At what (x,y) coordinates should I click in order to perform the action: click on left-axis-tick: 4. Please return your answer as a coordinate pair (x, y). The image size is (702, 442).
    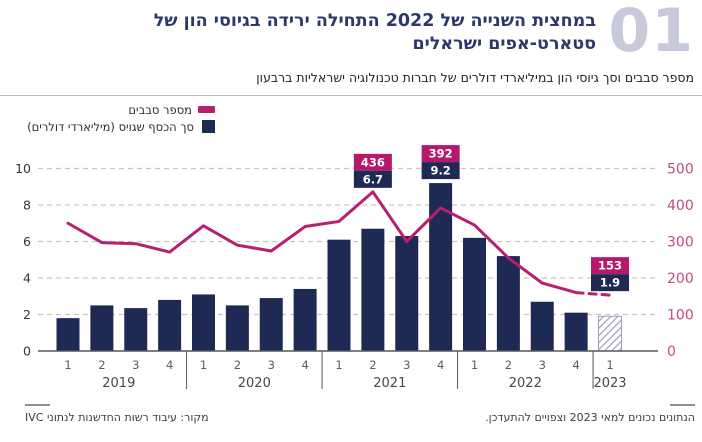
    Looking at the image, I should click on (27, 278).